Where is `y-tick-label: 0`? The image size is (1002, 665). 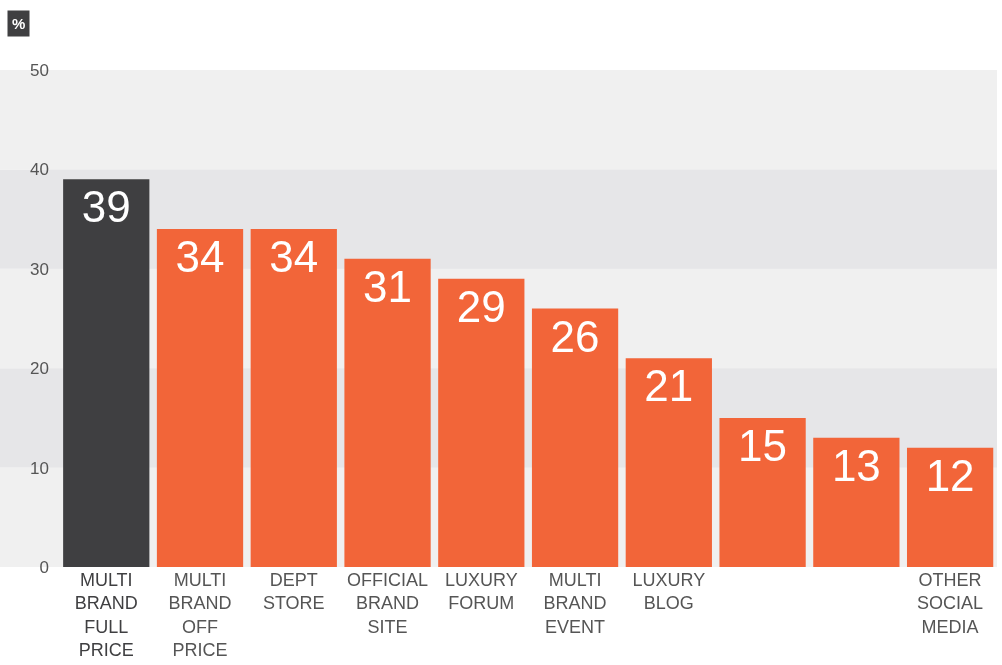 y-tick-label: 0 is located at coordinates (44, 567).